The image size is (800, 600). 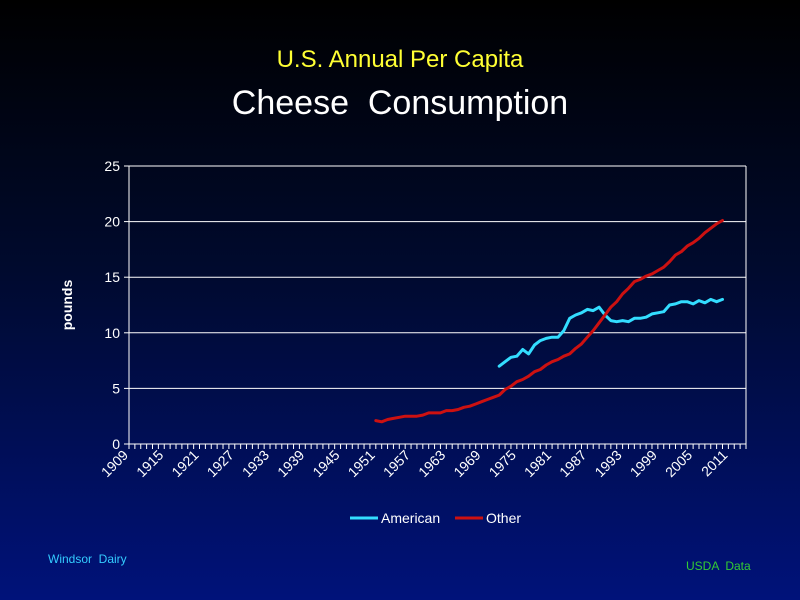 I want to click on x-tick-label: 2011, so click(x=714, y=463).